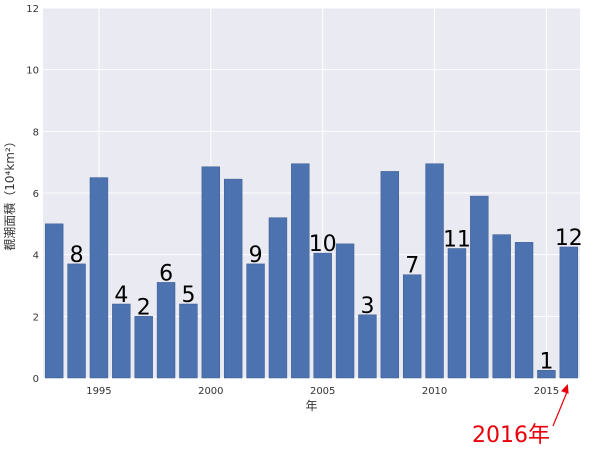 This screenshot has width=600, height=467. Describe the element at coordinates (546, 391) in the screenshot. I see `x-tick-label-2015: 2015` at that location.